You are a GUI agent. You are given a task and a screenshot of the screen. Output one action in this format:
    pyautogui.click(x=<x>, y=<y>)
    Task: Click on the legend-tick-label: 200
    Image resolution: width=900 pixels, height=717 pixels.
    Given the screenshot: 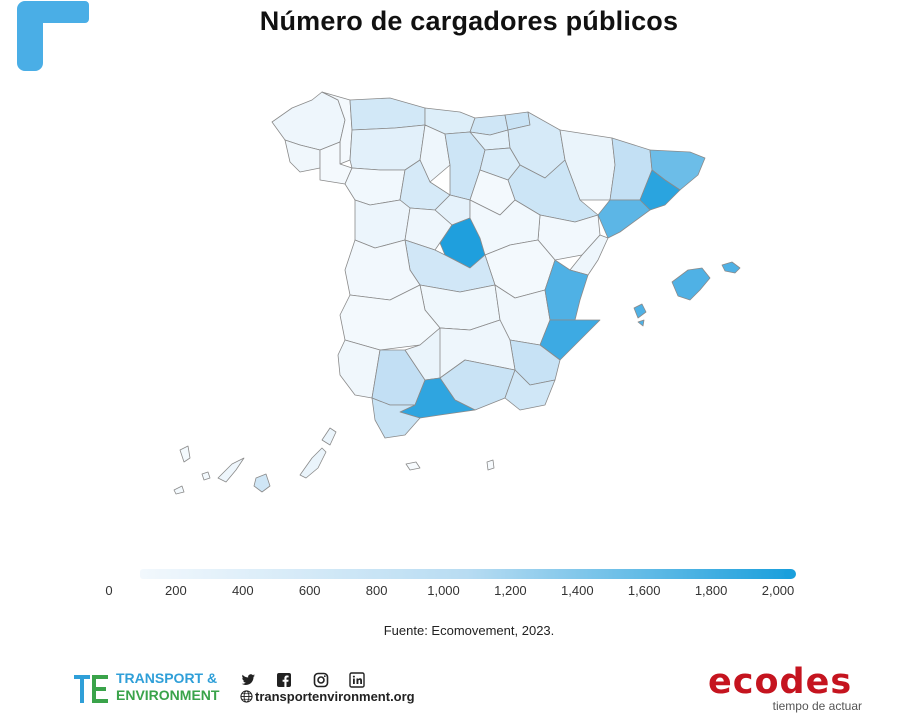 What is the action you would take?
    pyautogui.click(x=176, y=590)
    